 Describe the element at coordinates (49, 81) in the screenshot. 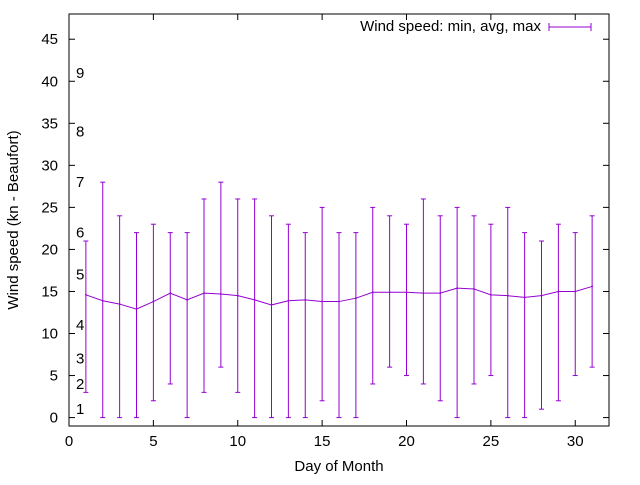

I see `y-tick-label: 40` at that location.